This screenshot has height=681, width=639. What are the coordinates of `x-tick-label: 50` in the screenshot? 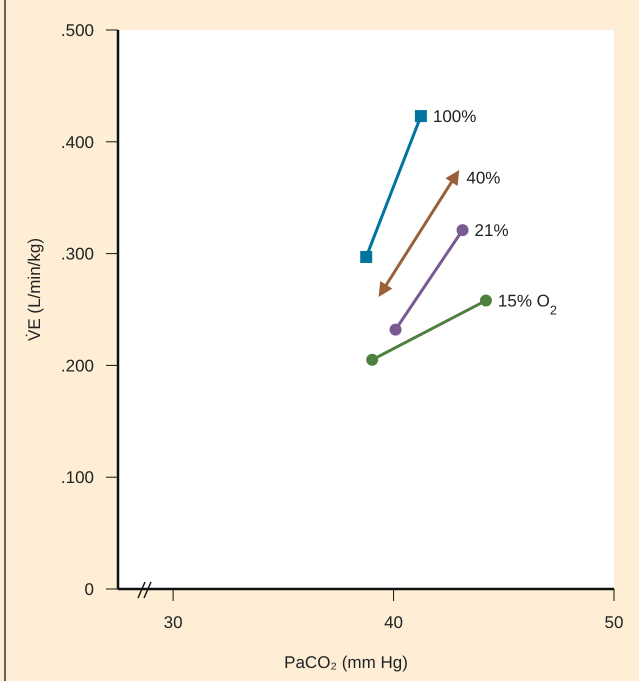 It's located at (614, 622).